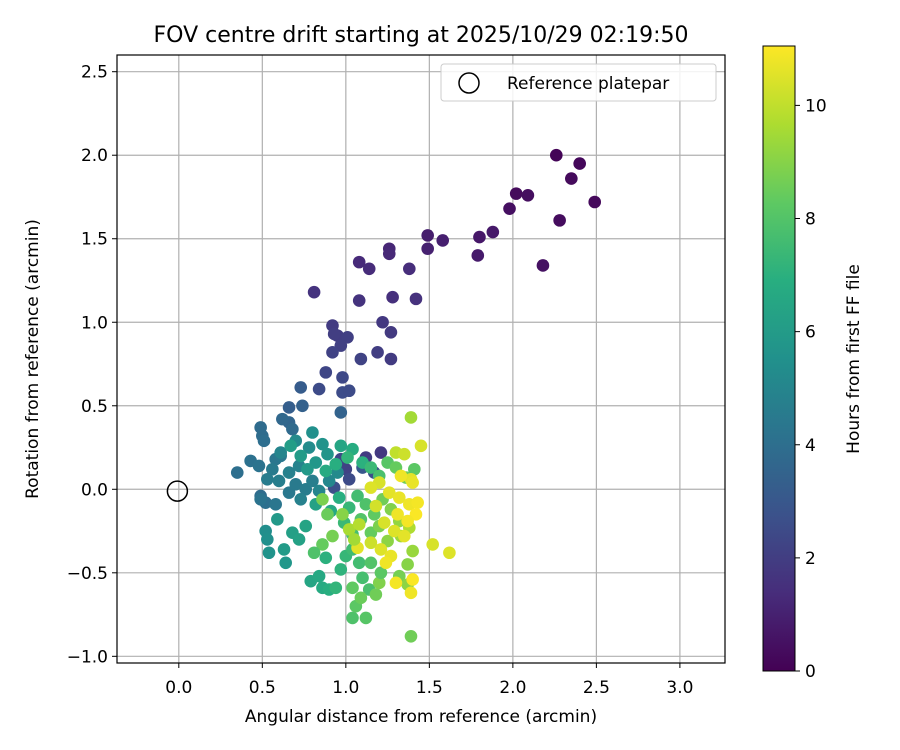 The width and height of the screenshot is (900, 750). Describe the element at coordinates (94, 490) in the screenshot. I see `y-tick-label: 0.0` at that location.